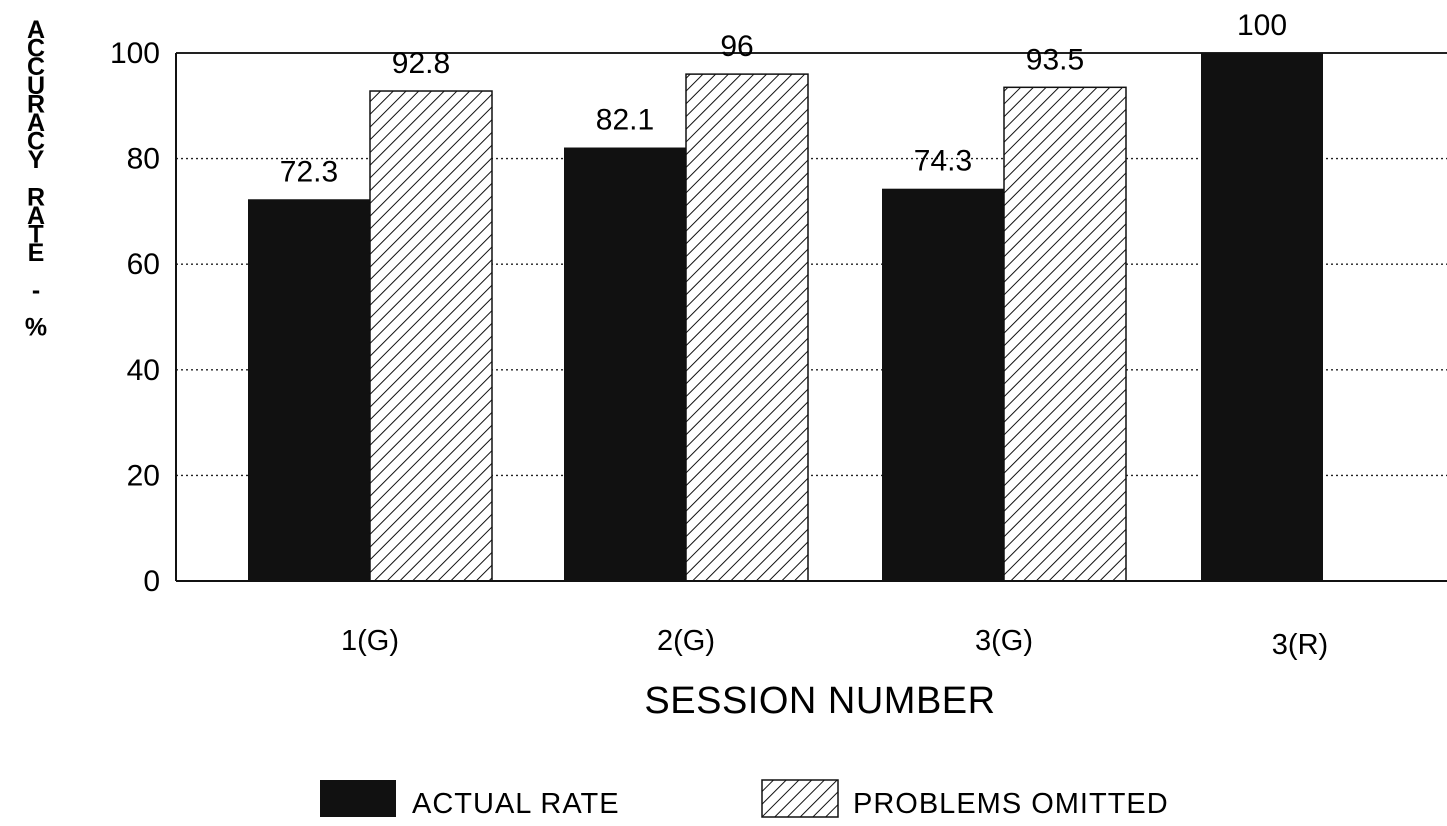  I want to click on legend-swatch-problems-omitted, so click(800, 798).